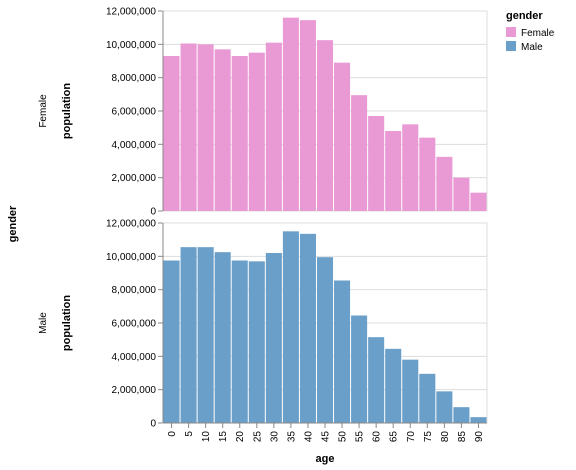 The height and width of the screenshot is (470, 576). I want to click on x-axis: 0 5 10 15 20 25 30 35 40 45 50 55 60 65 70 75 80 85 90, so click(325, 432).